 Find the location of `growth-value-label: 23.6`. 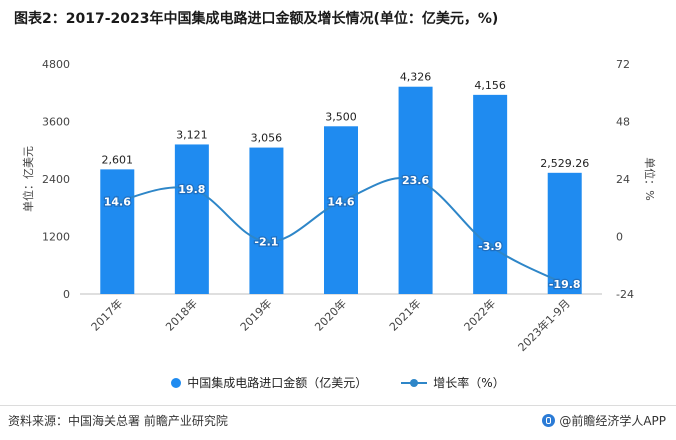

growth-value-label: 23.6 is located at coordinates (415, 180).